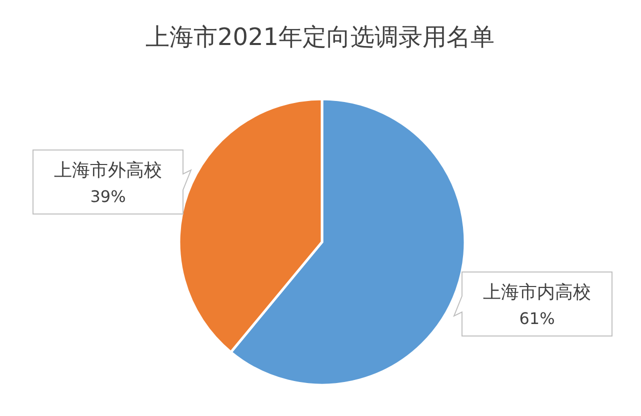  What do you see at coordinates (537, 292) in the screenshot?
I see `slice-label: 上海市内高校` at bounding box center [537, 292].